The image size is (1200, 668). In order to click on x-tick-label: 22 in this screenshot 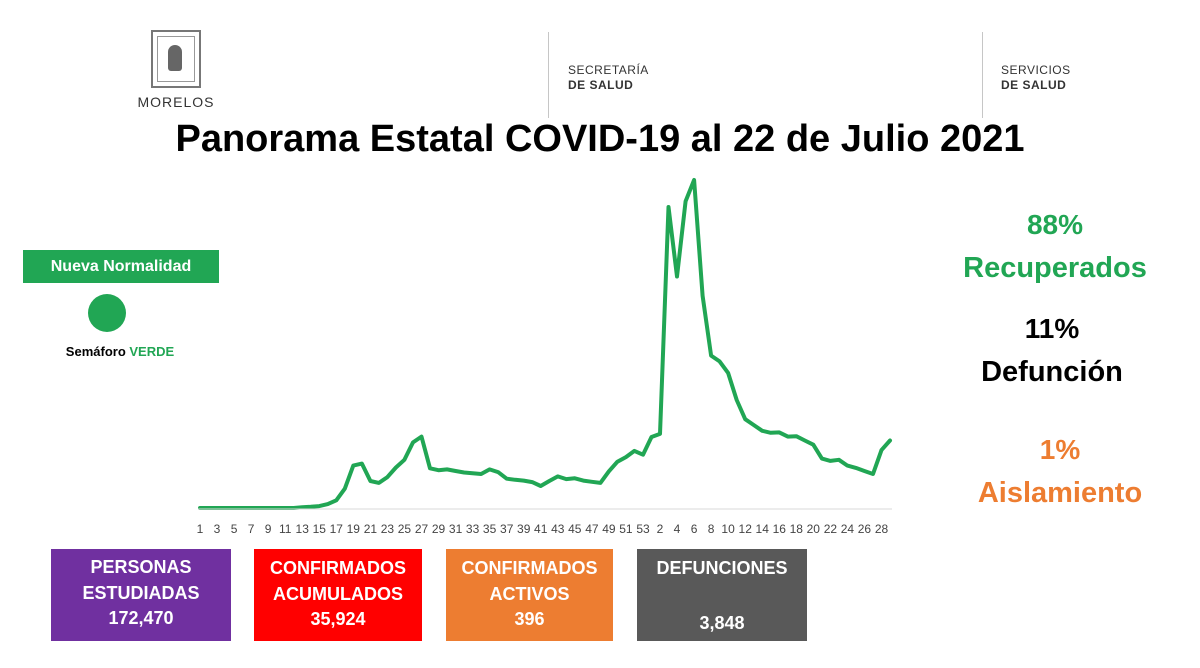, I will do `click(831, 529)`.